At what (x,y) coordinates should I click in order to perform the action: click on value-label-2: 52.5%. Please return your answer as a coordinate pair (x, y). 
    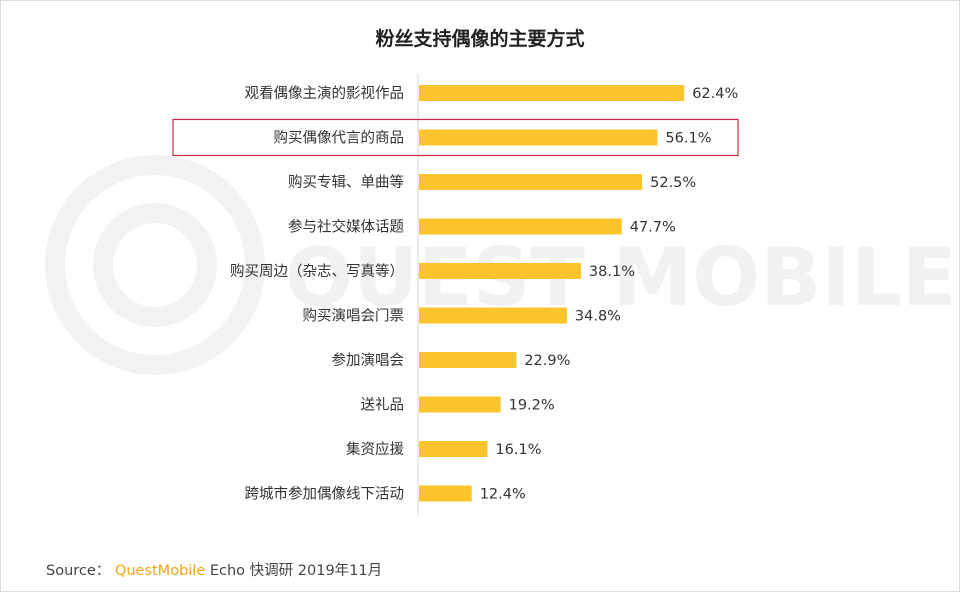
    Looking at the image, I should click on (673, 183).